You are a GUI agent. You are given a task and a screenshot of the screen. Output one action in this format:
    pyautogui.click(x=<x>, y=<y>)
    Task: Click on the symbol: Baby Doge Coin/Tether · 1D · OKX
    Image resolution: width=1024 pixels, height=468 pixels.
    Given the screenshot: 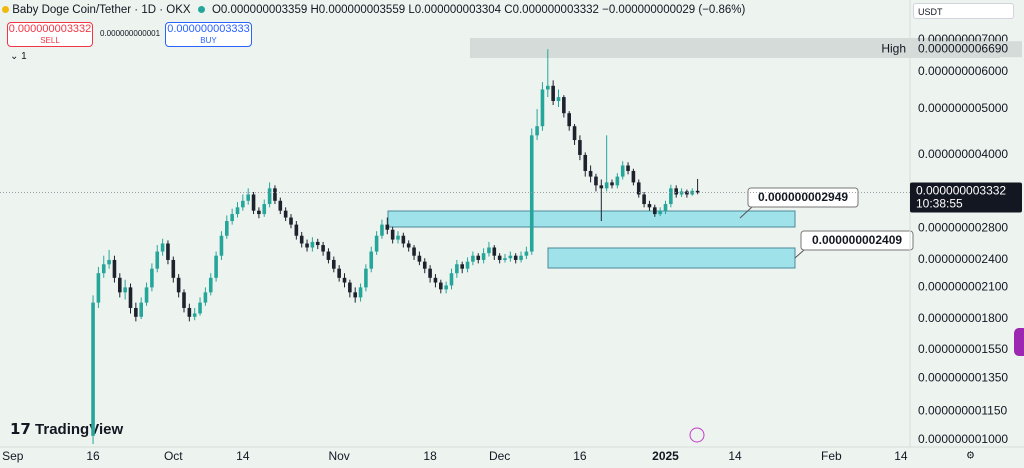 What is the action you would take?
    pyautogui.click(x=101, y=10)
    